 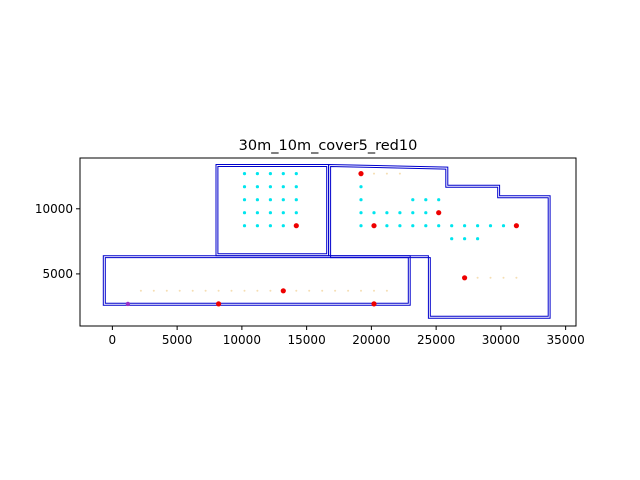 I want to click on x-tick-label: 30000, so click(x=501, y=340).